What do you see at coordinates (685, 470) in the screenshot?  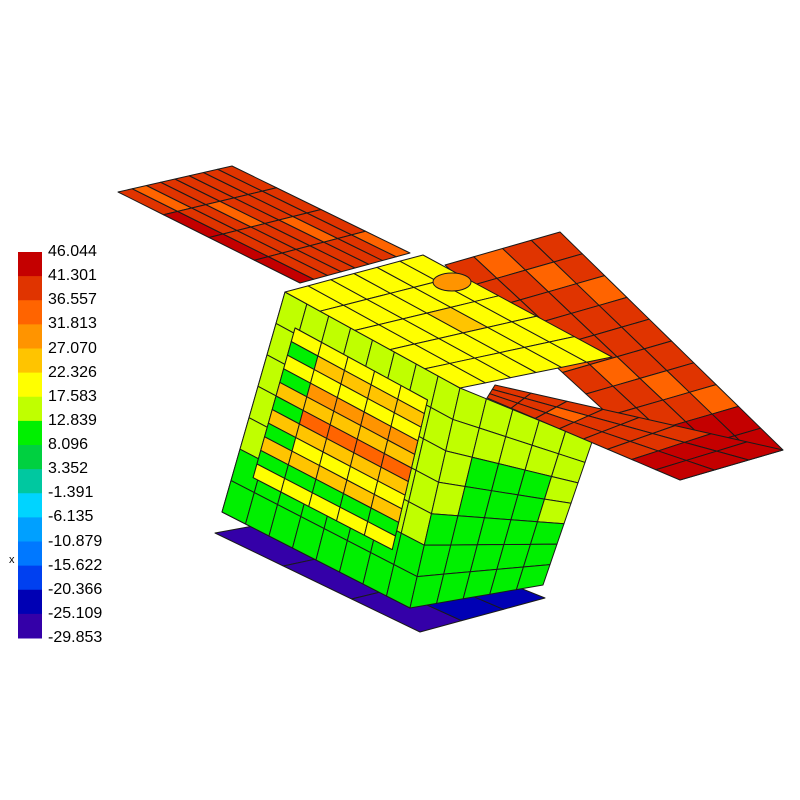 I see `right-solar-panel-front-cell` at bounding box center [685, 470].